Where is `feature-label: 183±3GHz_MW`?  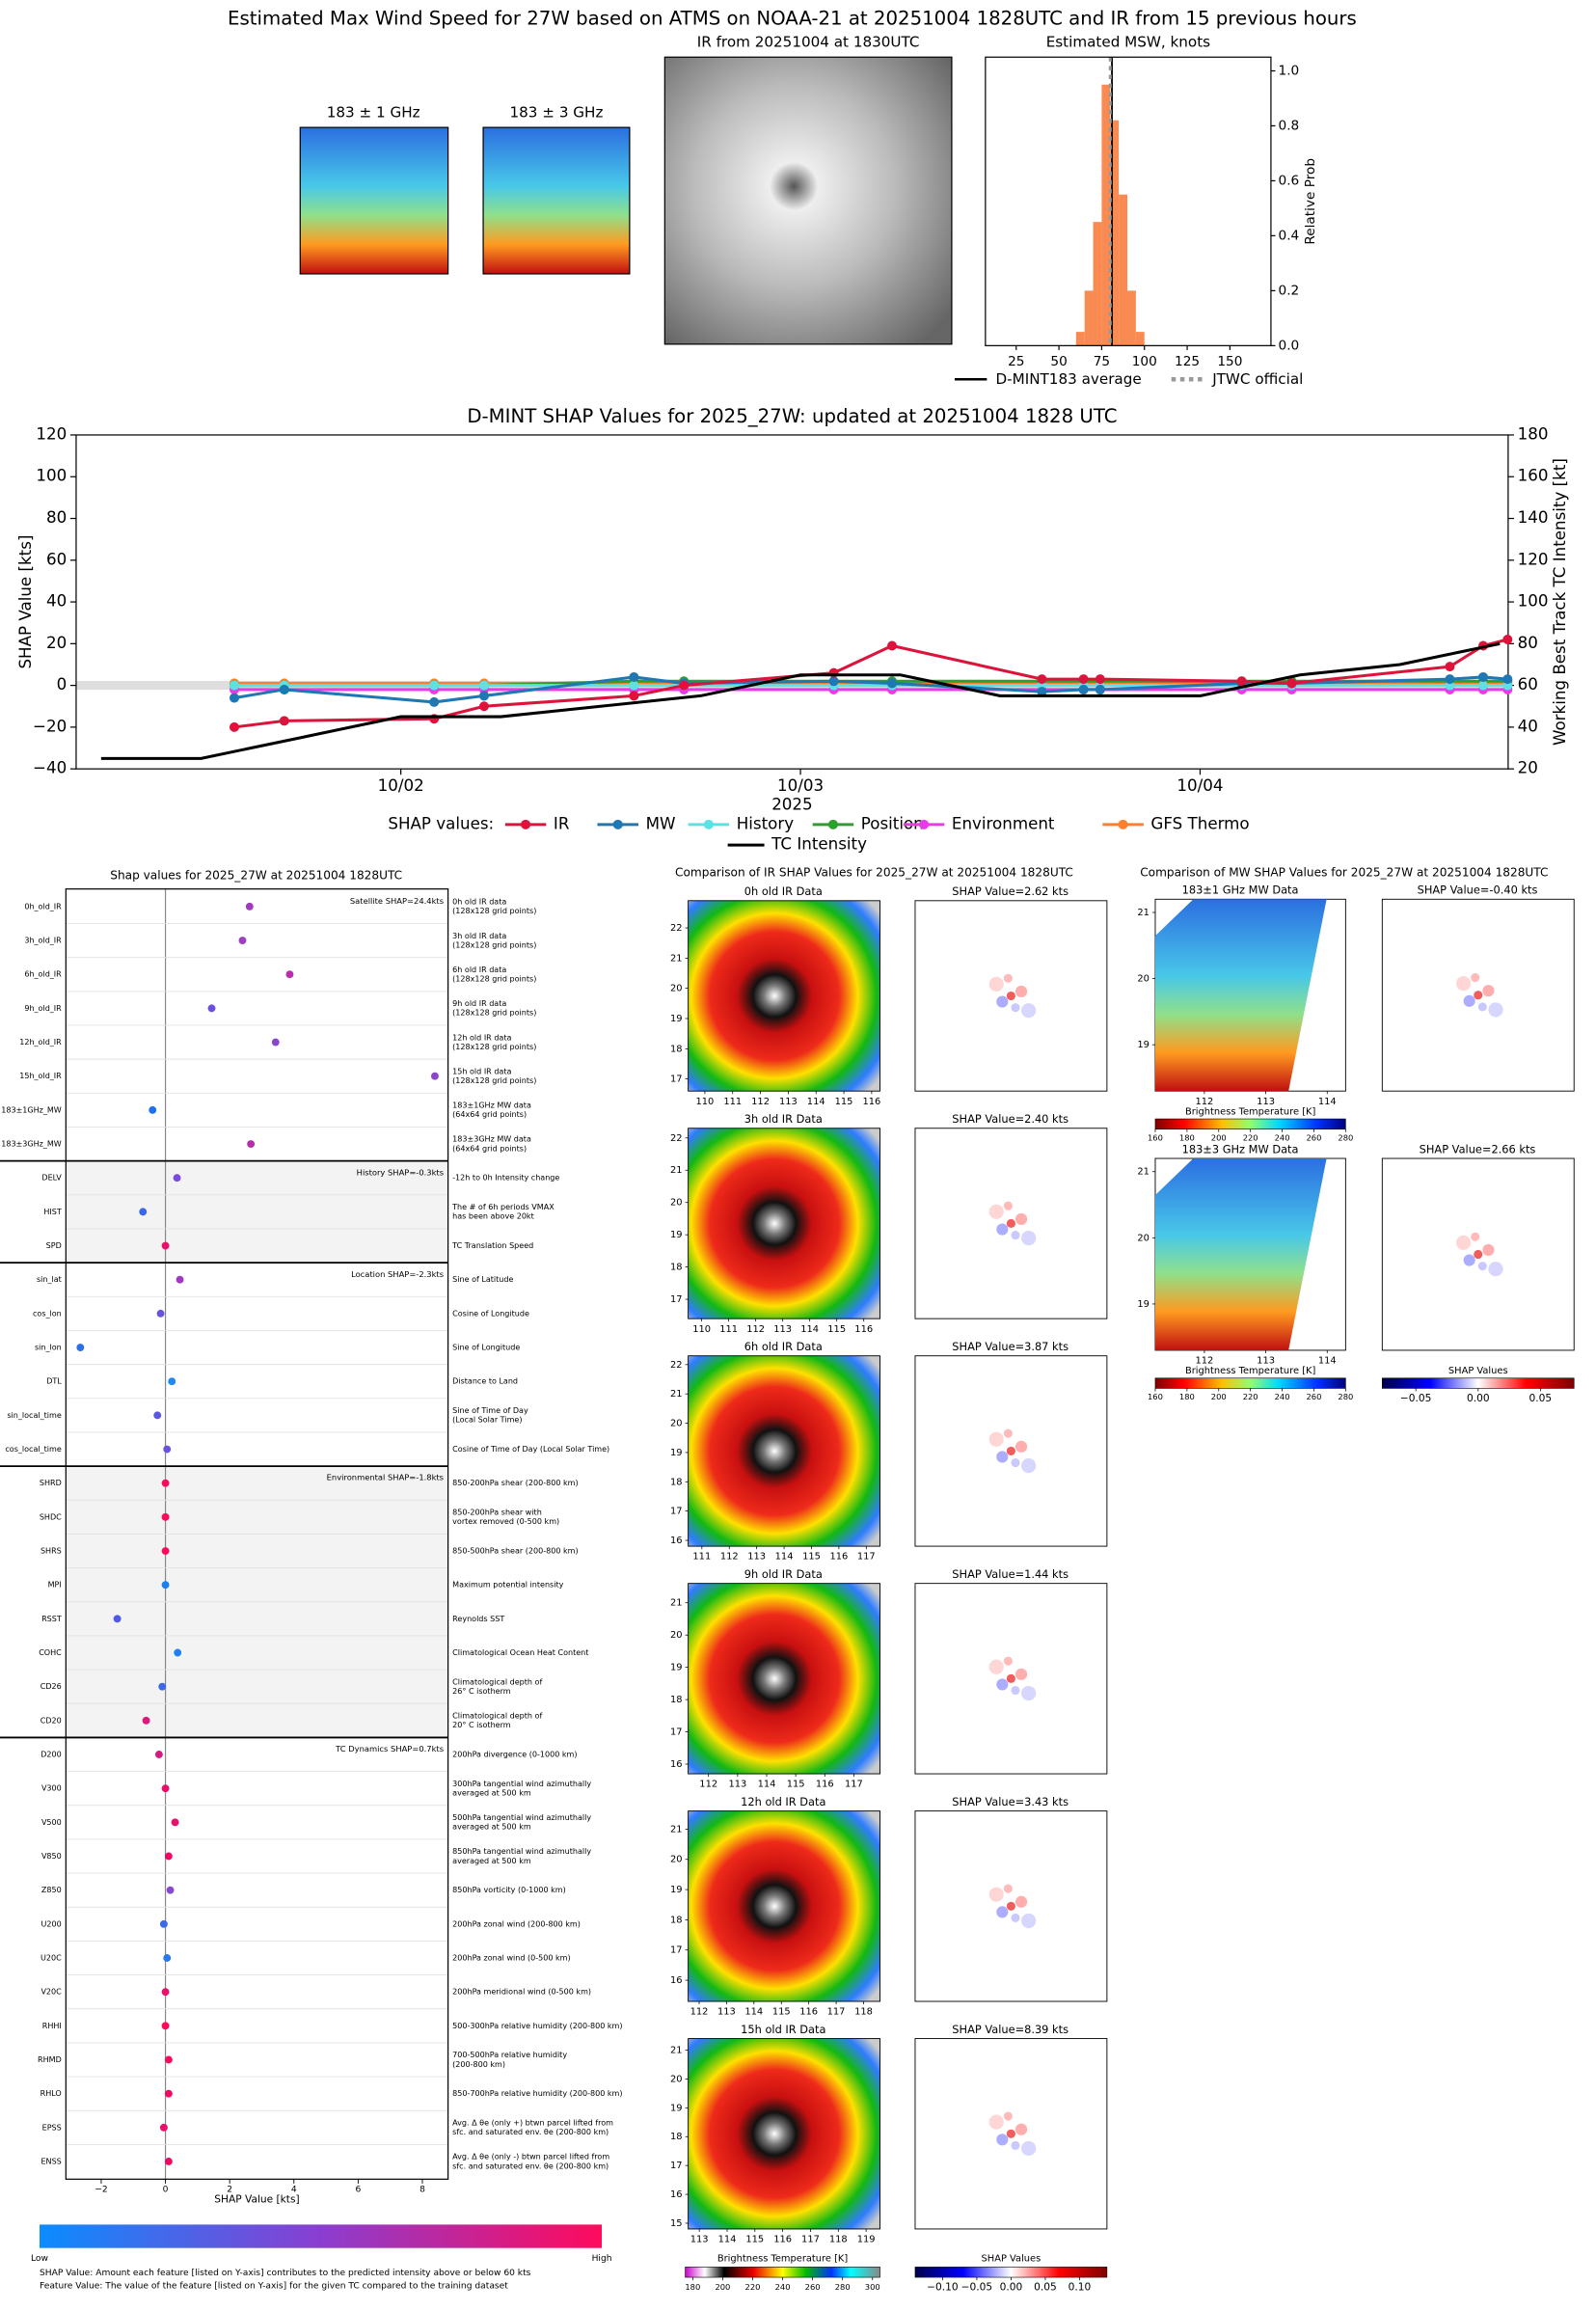
feature-label: 183±3GHz_MW is located at coordinates (32, 1145).